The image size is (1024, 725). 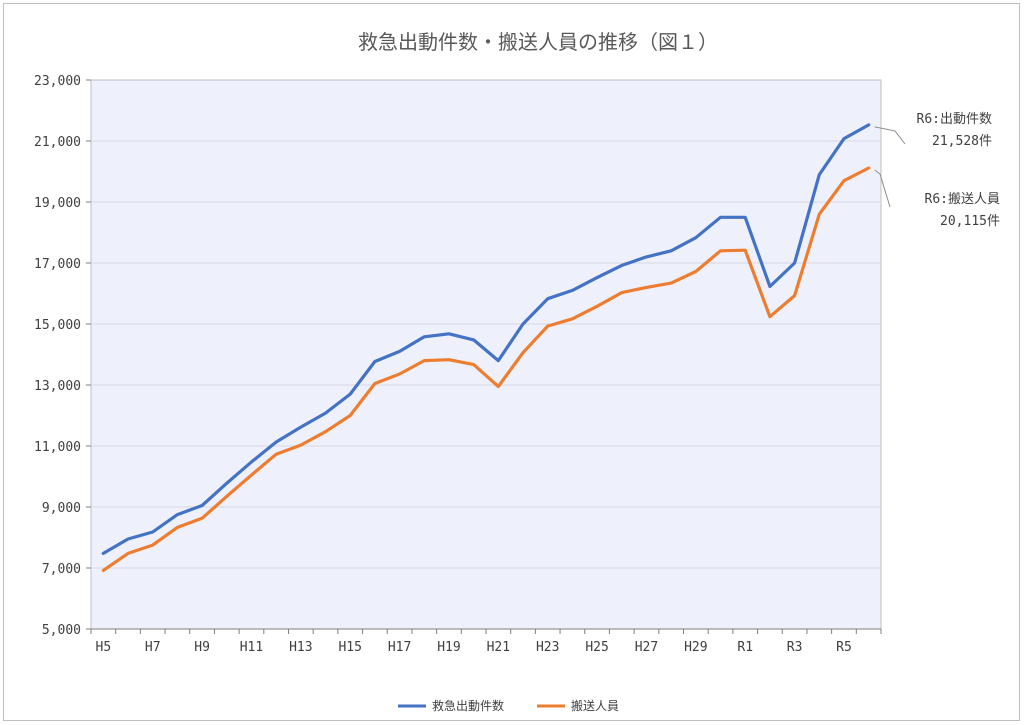 What do you see at coordinates (57, 447) in the screenshot?
I see `y-tick-label: 11,000` at bounding box center [57, 447].